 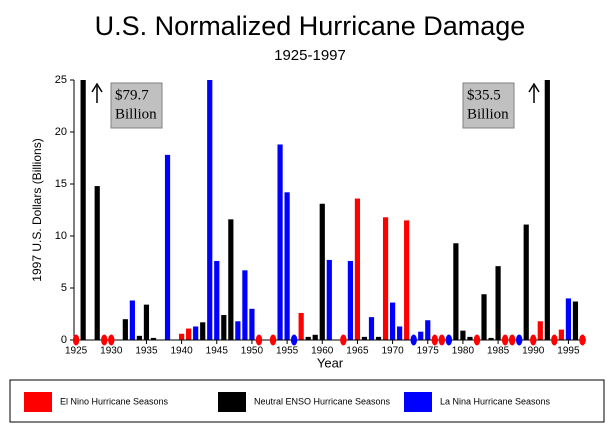 What do you see at coordinates (61, 236) in the screenshot?
I see `y-tick-label: 10` at bounding box center [61, 236].